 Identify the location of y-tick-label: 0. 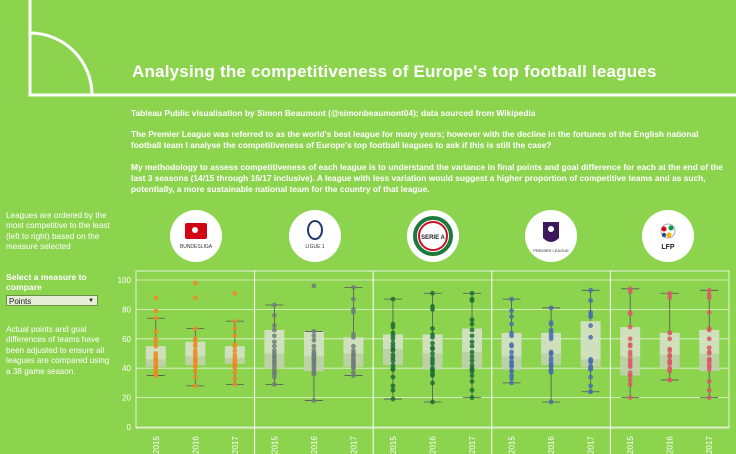
(129, 427).